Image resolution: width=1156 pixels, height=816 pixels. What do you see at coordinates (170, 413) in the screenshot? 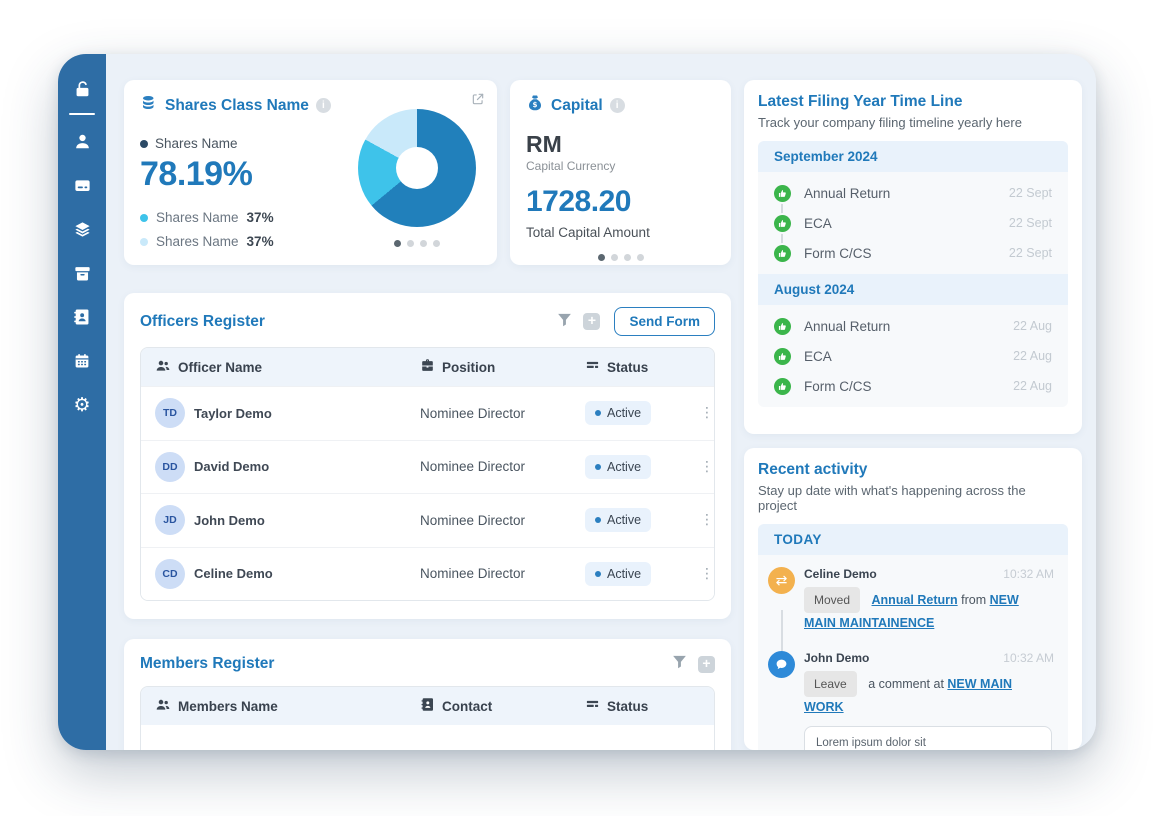
I see `avatar: TD` at bounding box center [170, 413].